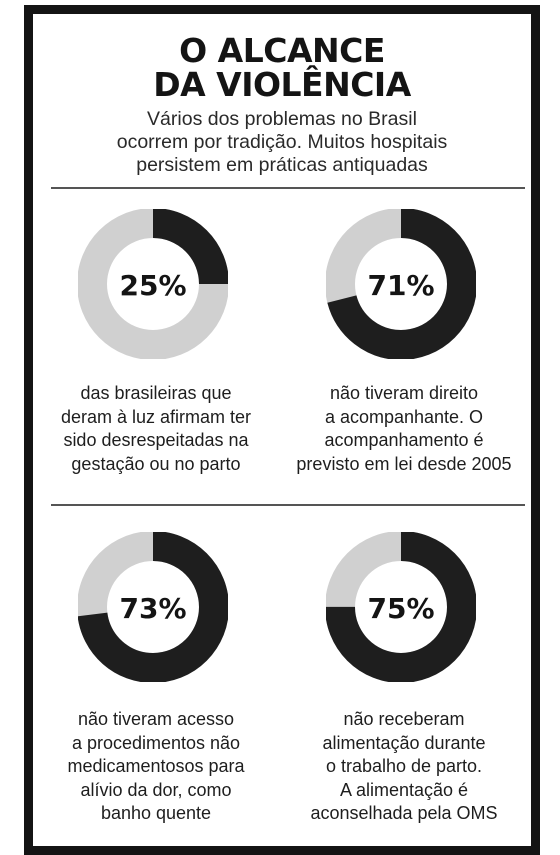  I want to click on caption-line: a procedimentos não, so click(156, 742).